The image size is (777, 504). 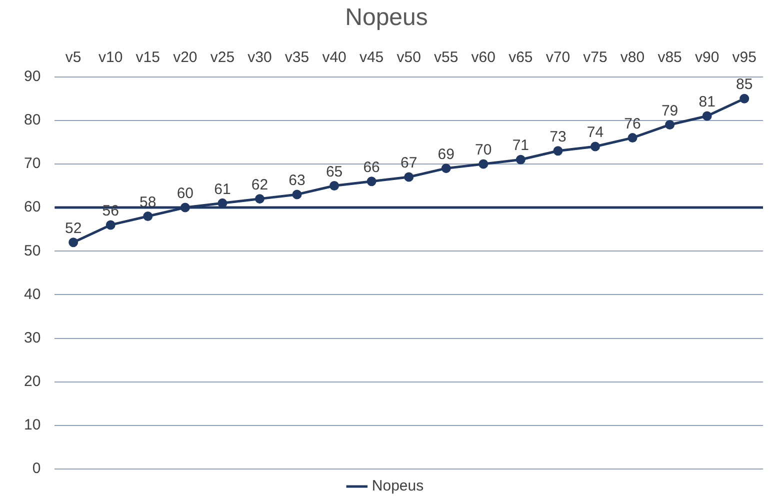 What do you see at coordinates (558, 137) in the screenshot?
I see `data-label: 73` at bounding box center [558, 137].